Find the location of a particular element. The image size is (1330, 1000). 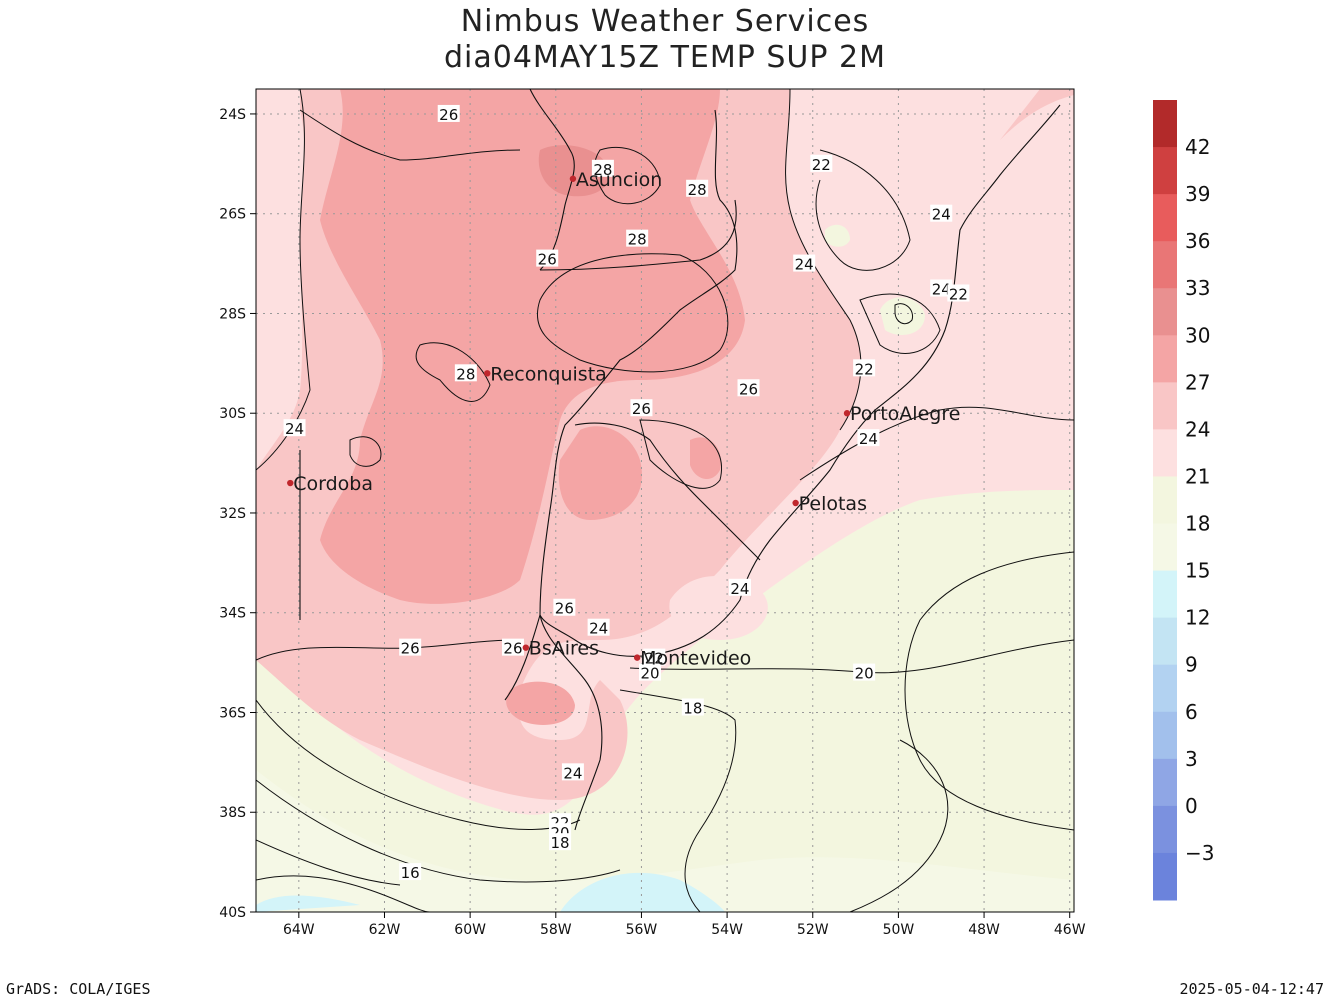

city-label: Reconquista is located at coordinates (548, 374).